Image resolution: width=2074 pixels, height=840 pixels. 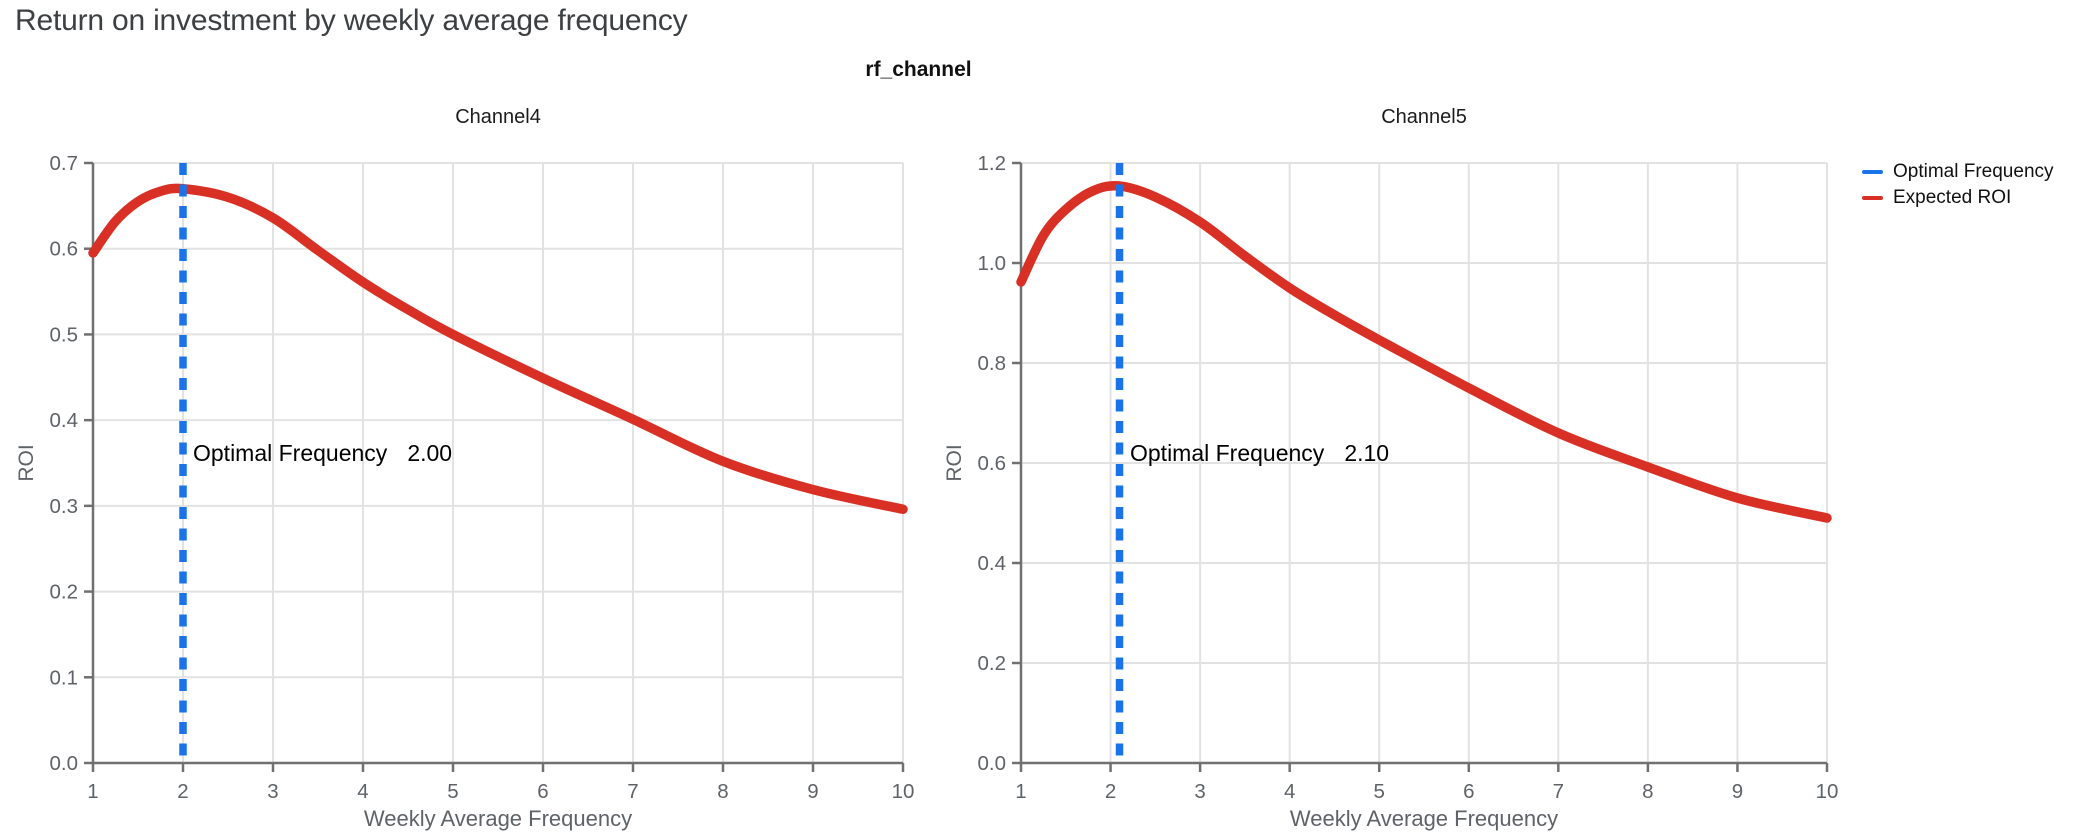 What do you see at coordinates (1424, 117) in the screenshot?
I see `subplot-title-channel5: Channel5` at bounding box center [1424, 117].